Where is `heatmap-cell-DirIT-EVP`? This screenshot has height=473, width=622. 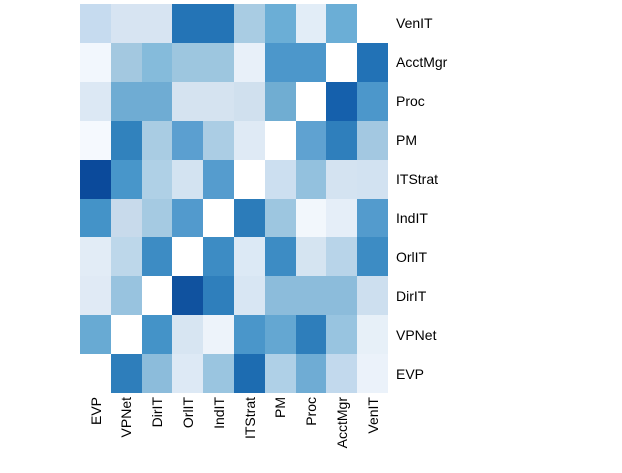 heatmap-cell-DirIT-EVP is located at coordinates (95, 296).